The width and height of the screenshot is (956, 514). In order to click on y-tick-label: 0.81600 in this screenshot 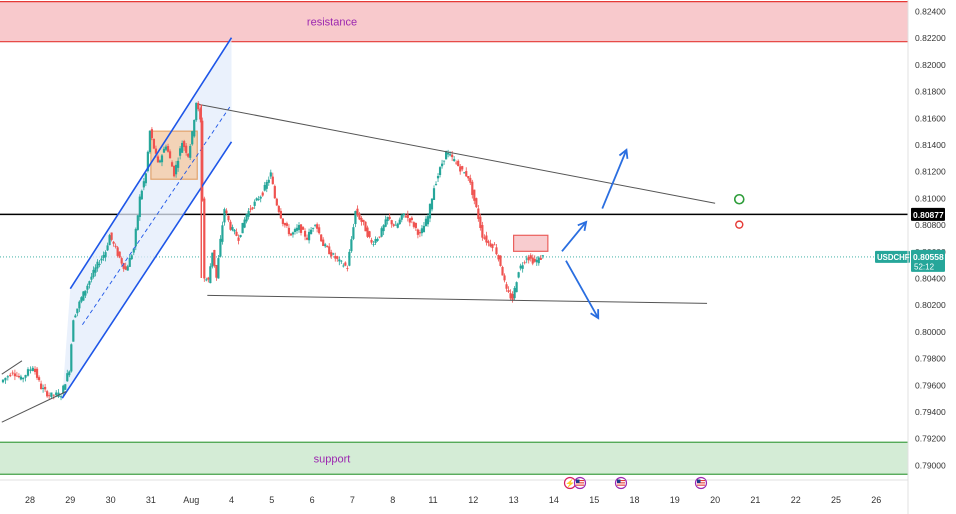, I will do `click(930, 118)`.